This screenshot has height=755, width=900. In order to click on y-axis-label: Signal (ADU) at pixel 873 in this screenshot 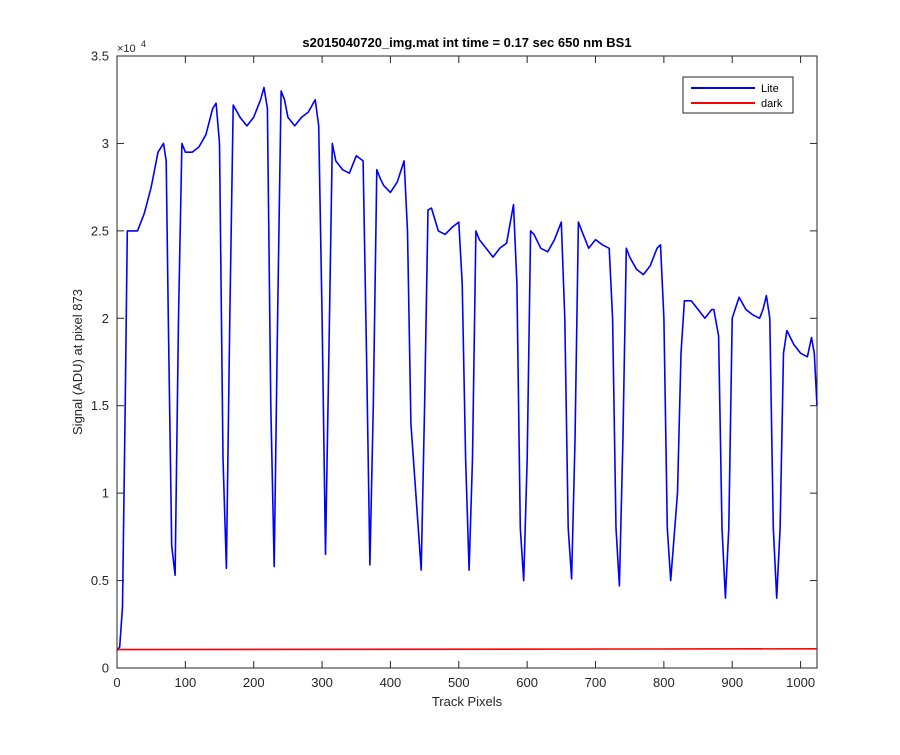, I will do `click(77, 362)`.